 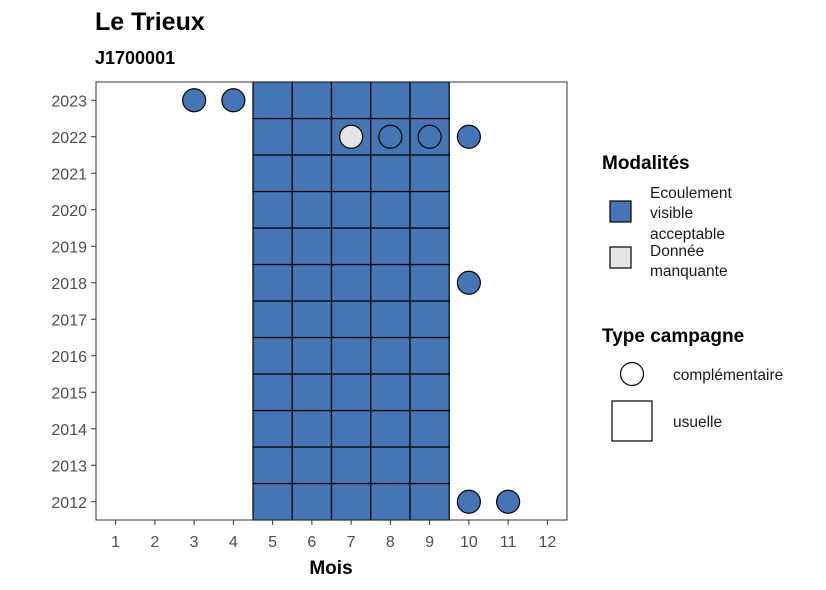 I want to click on y-tick-label-2016: 2016, so click(x=69, y=357).